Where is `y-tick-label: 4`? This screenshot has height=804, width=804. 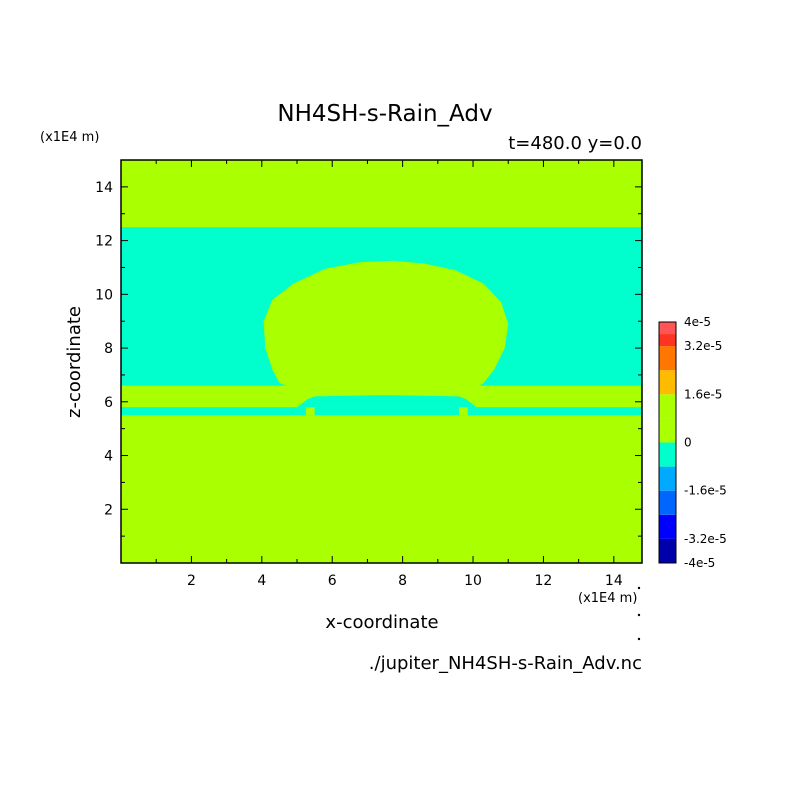
y-tick-label: 4 is located at coordinates (108, 457).